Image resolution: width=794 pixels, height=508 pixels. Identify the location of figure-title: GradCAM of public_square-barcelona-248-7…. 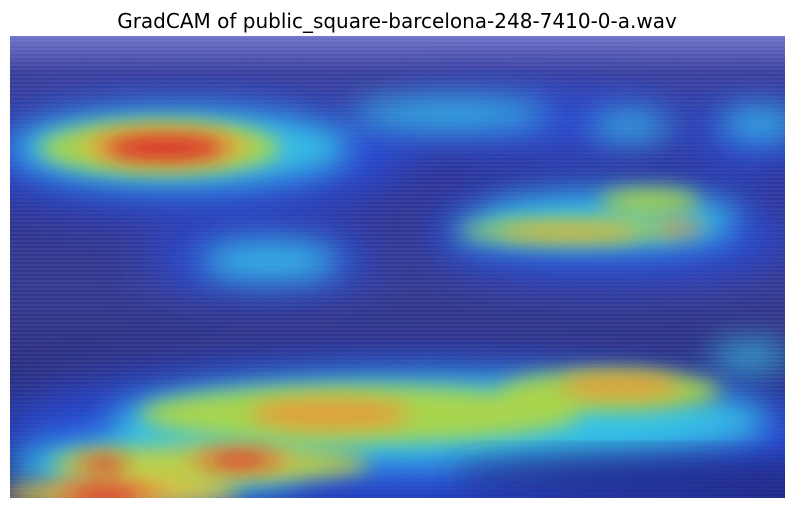
(397, 21).